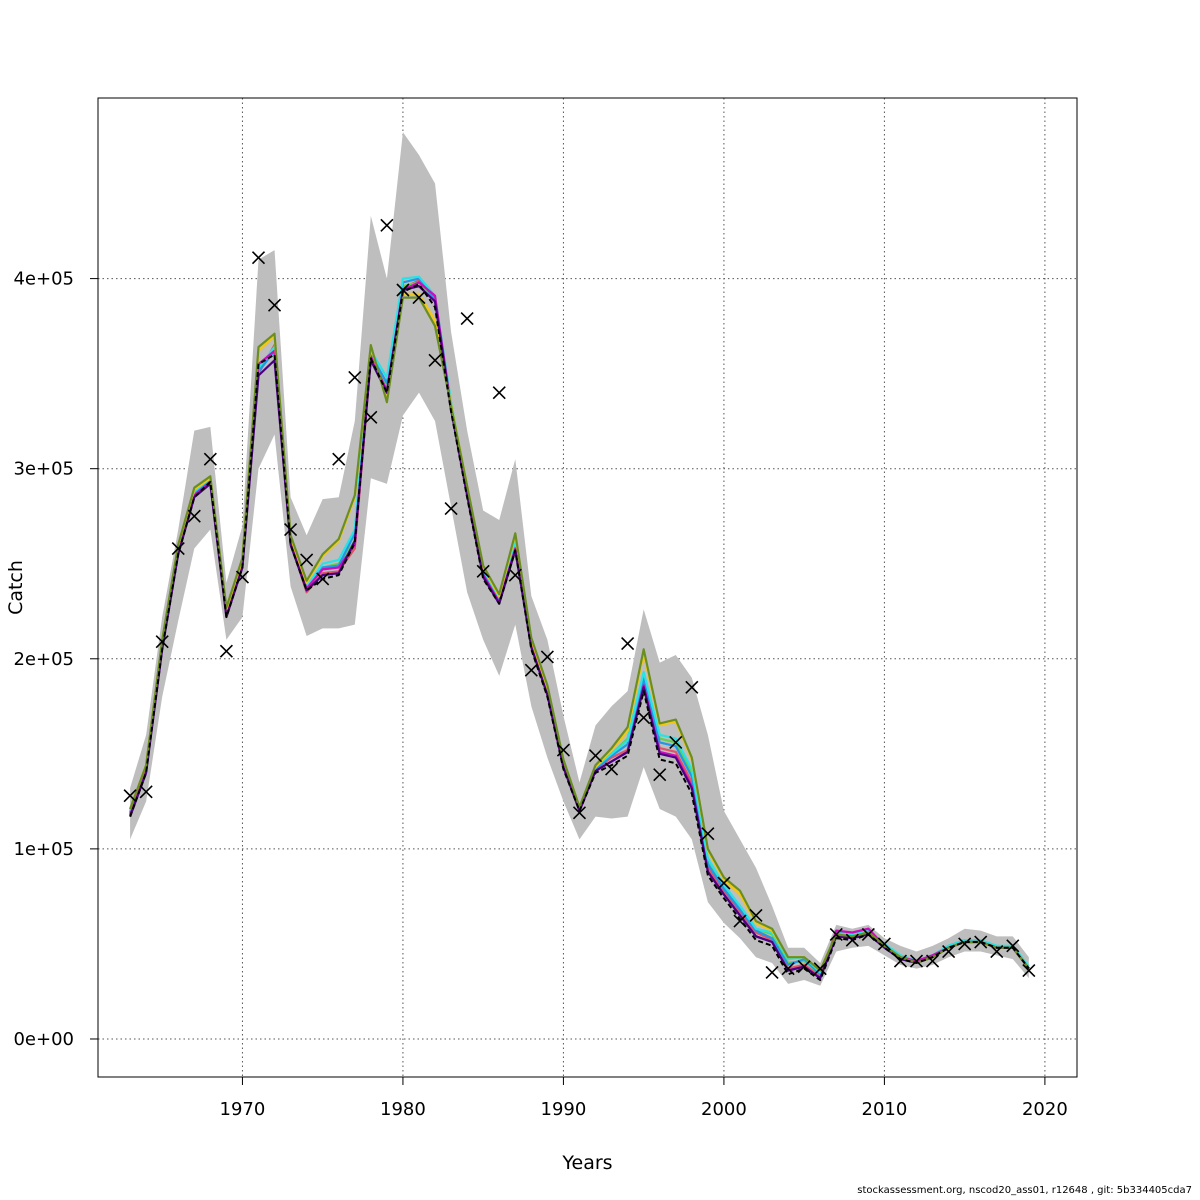 The height and width of the screenshot is (1200, 1200). What do you see at coordinates (43, 659) in the screenshot?
I see `y-tick-label: 2e+05` at bounding box center [43, 659].